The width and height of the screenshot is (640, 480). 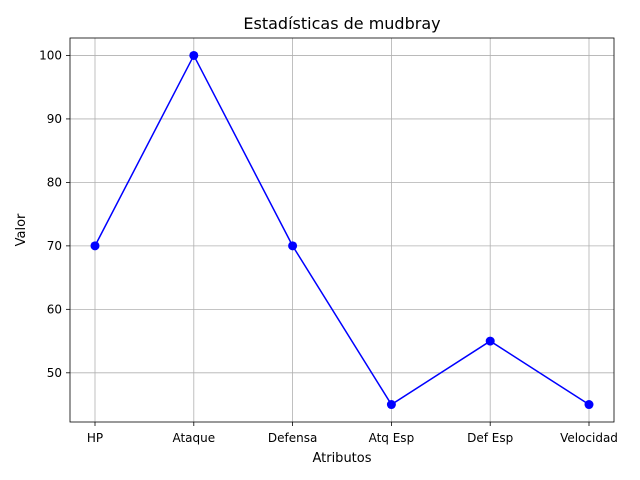 What do you see at coordinates (54, 119) in the screenshot?
I see `y-tick-label: 90` at bounding box center [54, 119].